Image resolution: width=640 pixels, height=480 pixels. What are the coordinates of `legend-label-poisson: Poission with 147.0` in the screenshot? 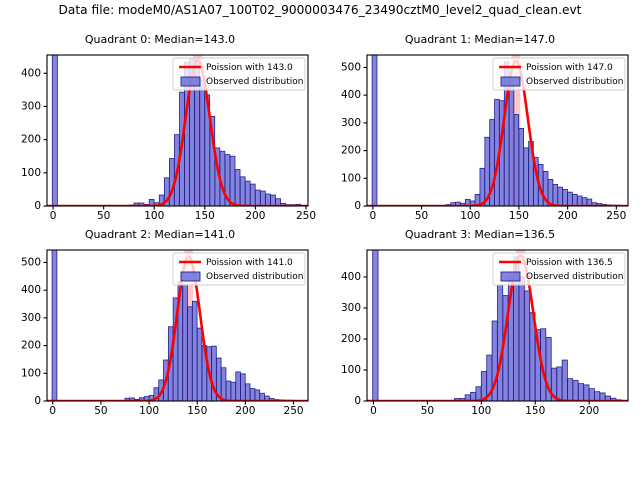 It's located at (569, 68).